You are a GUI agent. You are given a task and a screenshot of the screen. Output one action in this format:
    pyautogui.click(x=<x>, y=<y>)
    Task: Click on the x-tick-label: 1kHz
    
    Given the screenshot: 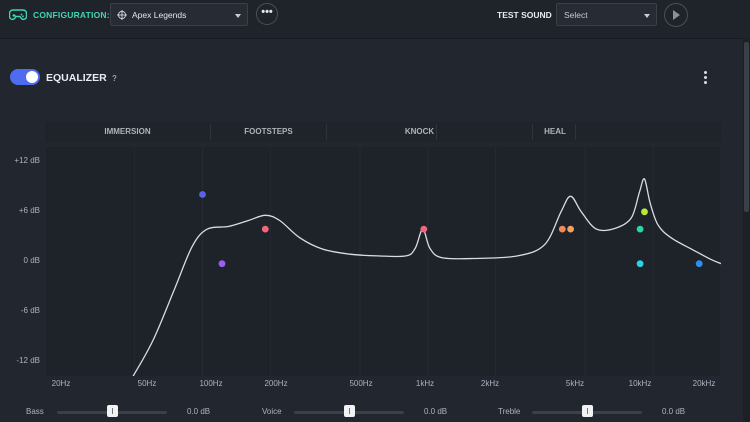 What is the action you would take?
    pyautogui.click(x=425, y=383)
    